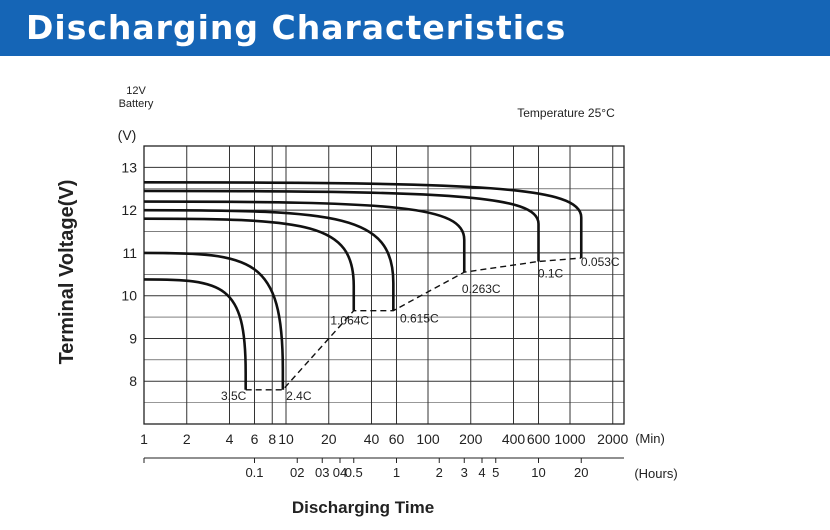 The height and width of the screenshot is (530, 830). What do you see at coordinates (581, 472) in the screenshot?
I see `x-tick-label-hours: 20` at bounding box center [581, 472].